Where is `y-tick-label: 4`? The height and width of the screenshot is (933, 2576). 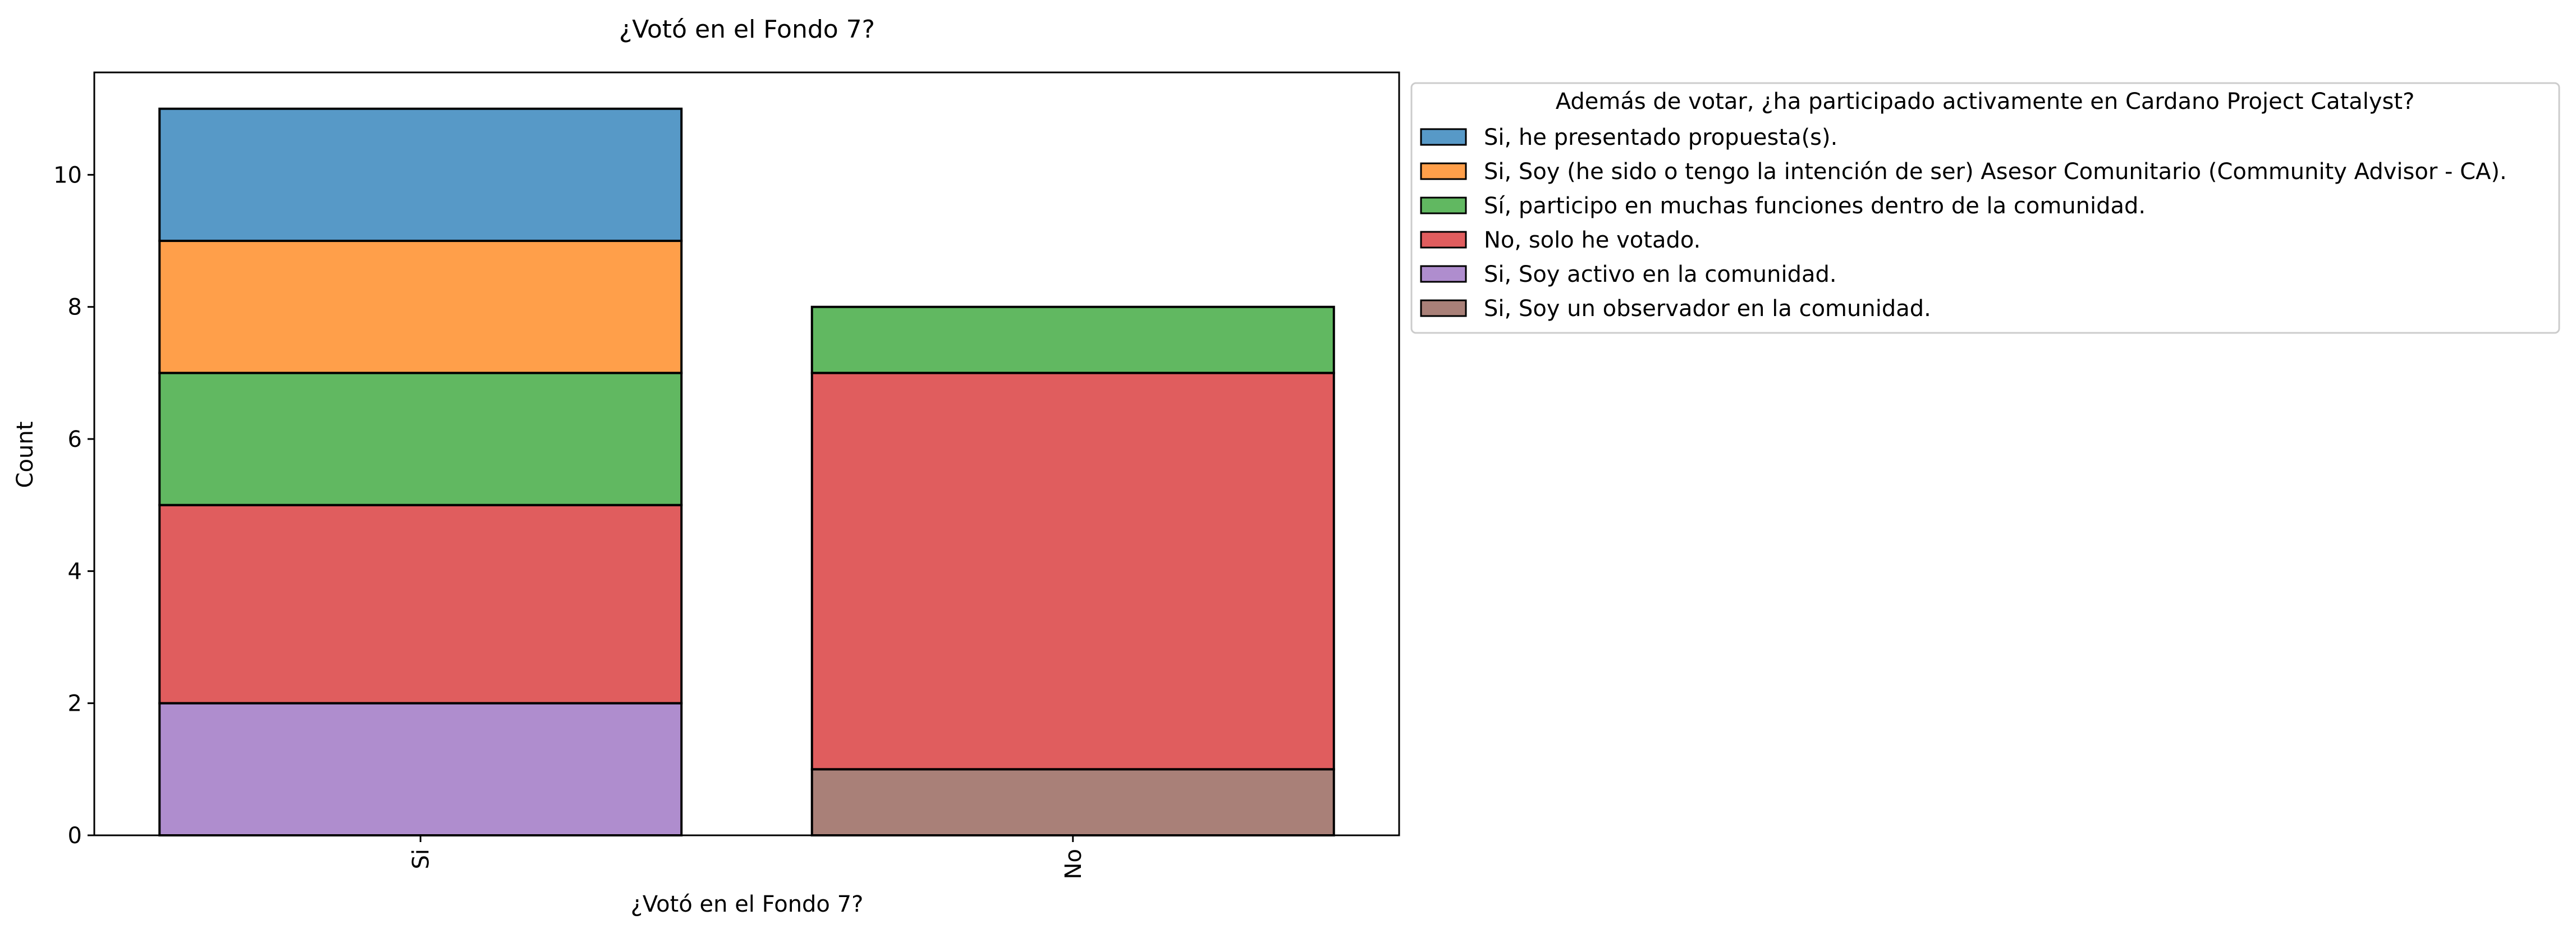
y-tick-label: 4 is located at coordinates (75, 571).